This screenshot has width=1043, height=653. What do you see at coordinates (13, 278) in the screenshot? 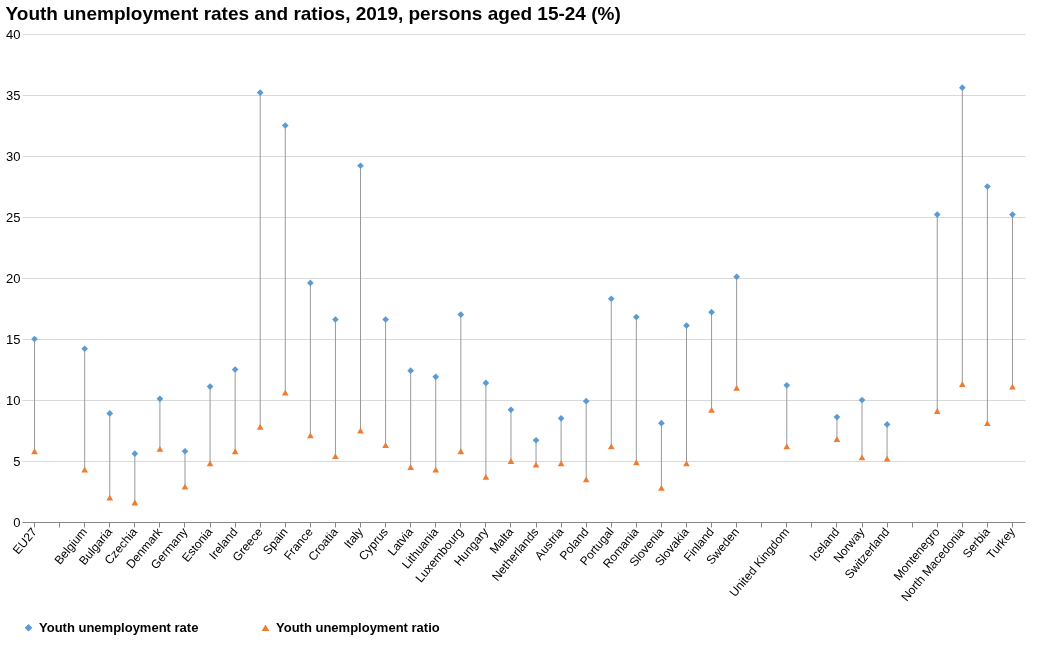
I see `y-tick-label: 20` at bounding box center [13, 278].